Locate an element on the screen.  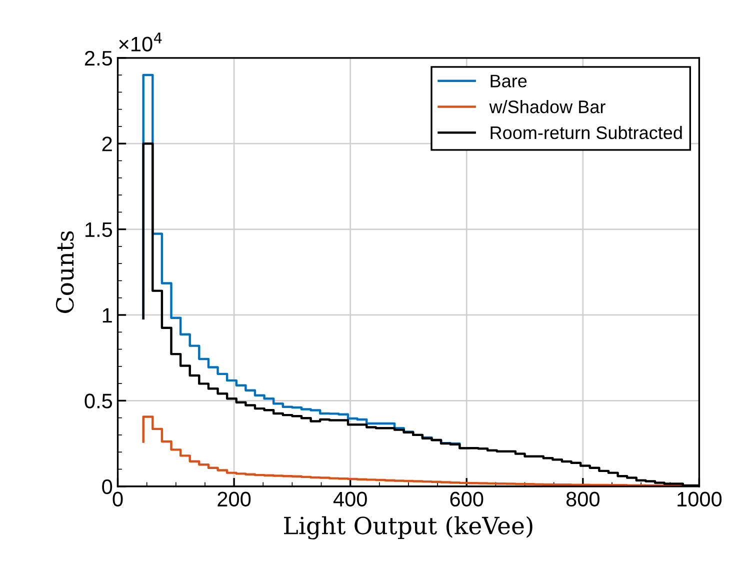
y-tick-label: 2.5 is located at coordinates (98, 58).